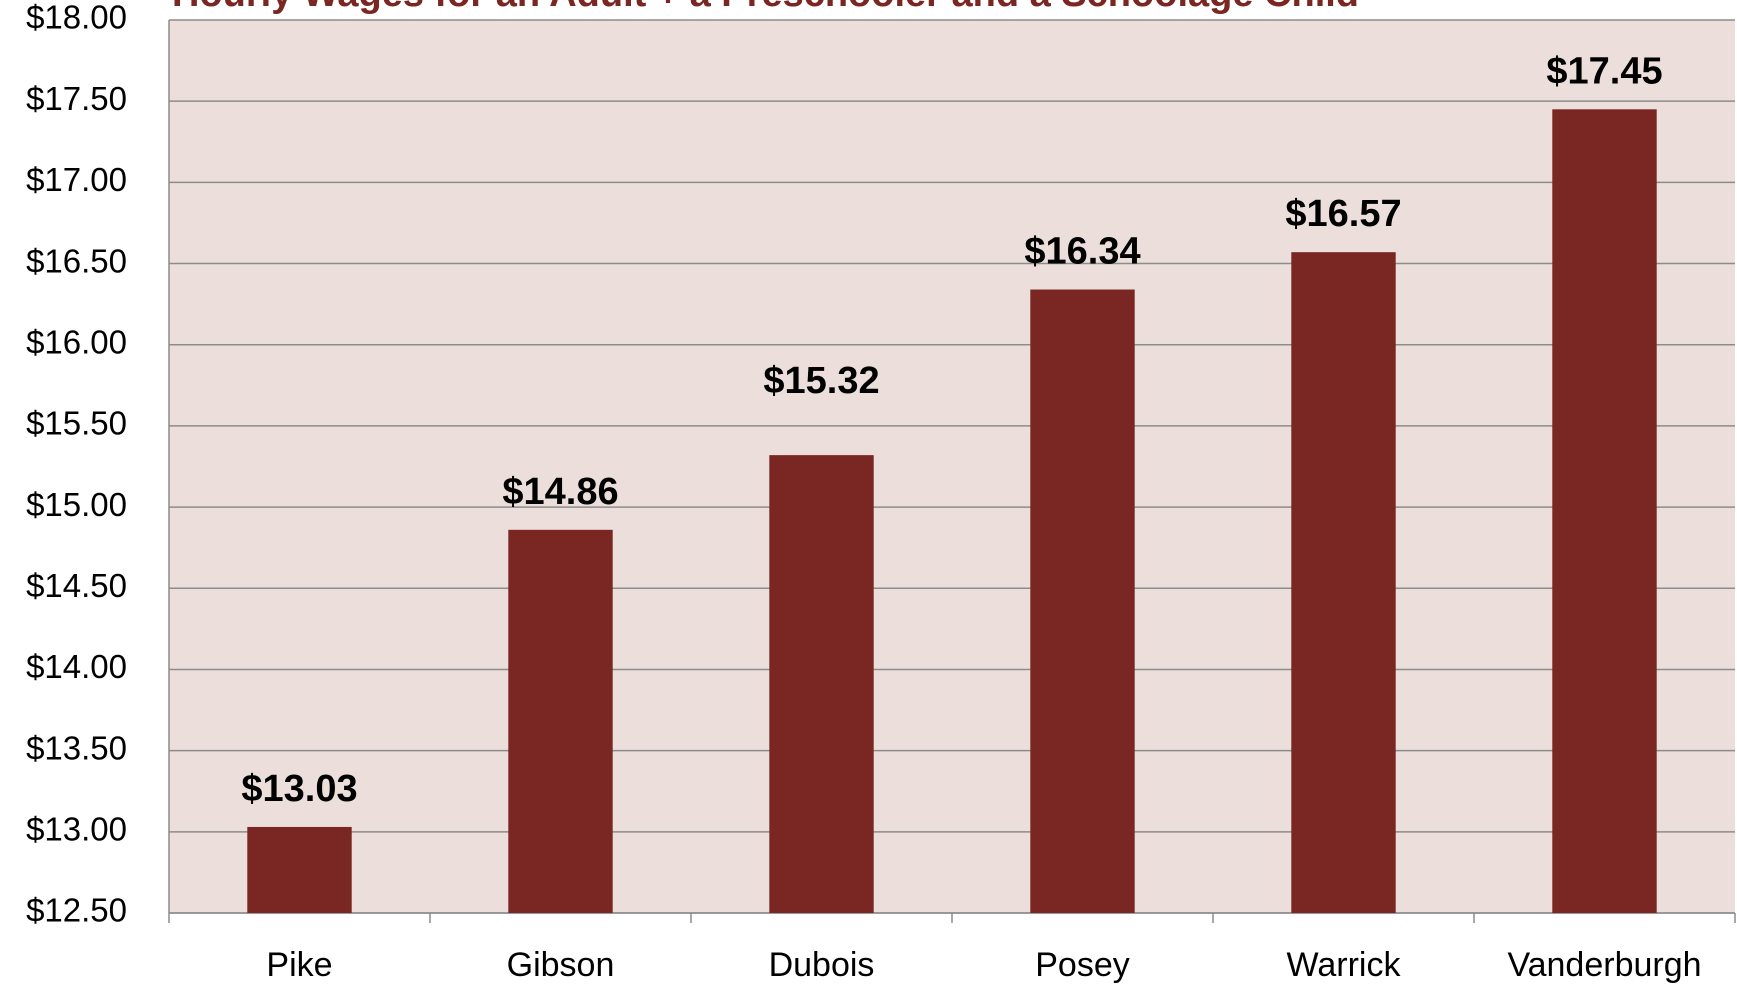 The width and height of the screenshot is (1737, 1004). I want to click on data-label: $14.86, so click(560, 492).